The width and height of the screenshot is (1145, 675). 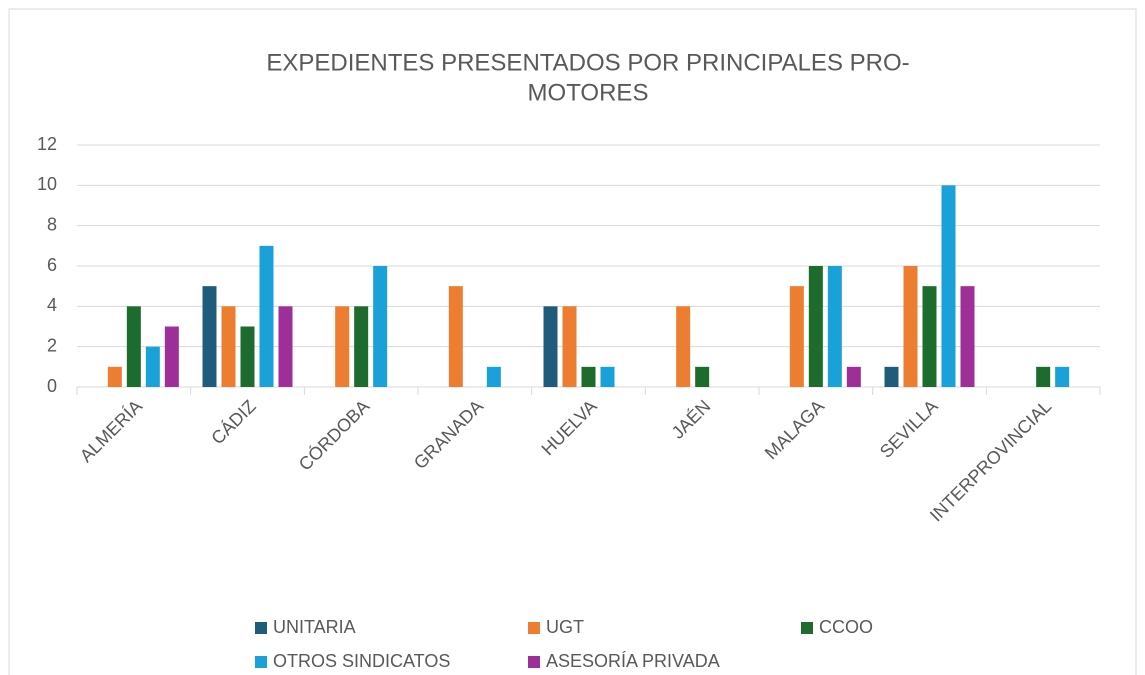 I want to click on y-tick-label: 12, so click(x=47, y=144).